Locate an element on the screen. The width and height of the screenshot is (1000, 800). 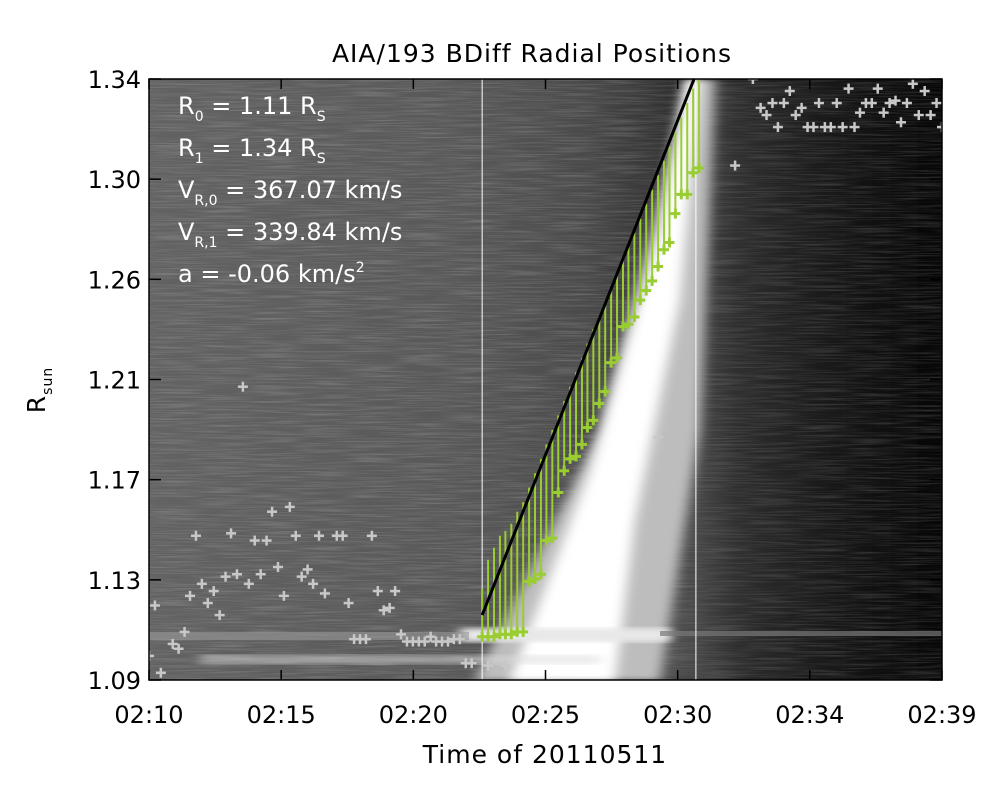
x-tick-label: 02:30 is located at coordinates (677, 715).